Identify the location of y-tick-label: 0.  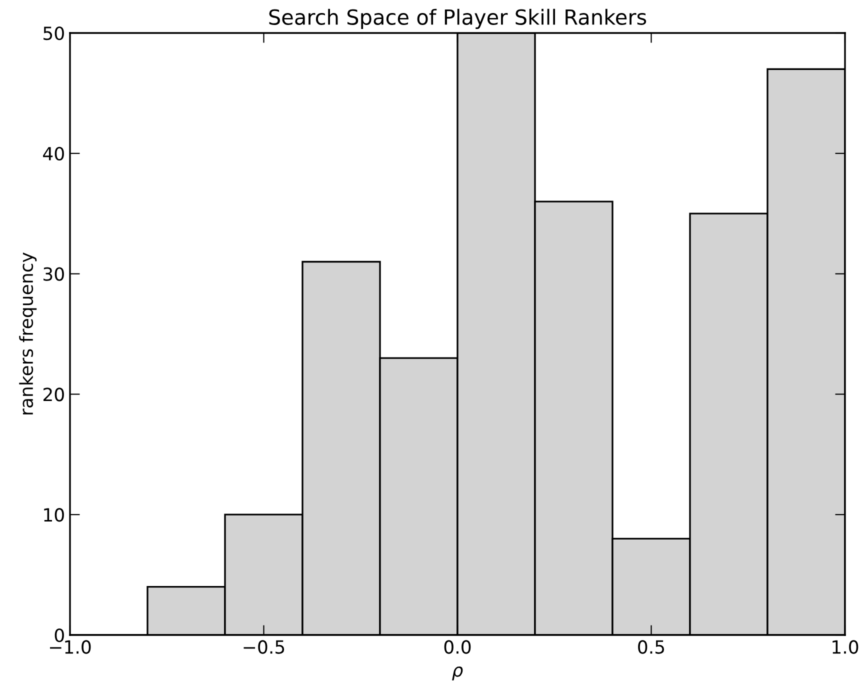
(59, 635).